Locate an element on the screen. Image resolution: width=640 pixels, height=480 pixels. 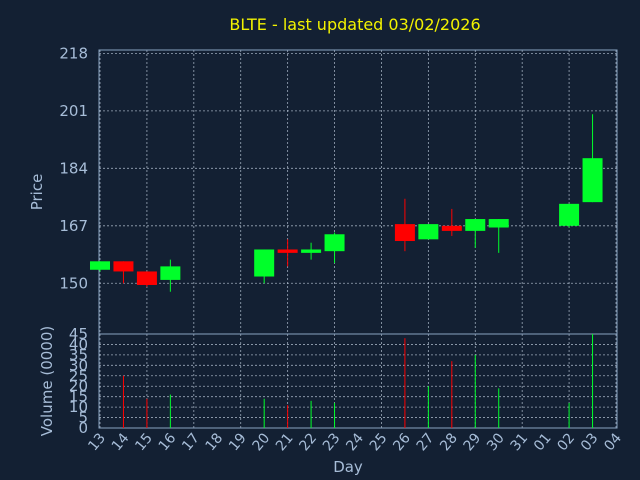
price-axis-label: Price is located at coordinates (37, 192).